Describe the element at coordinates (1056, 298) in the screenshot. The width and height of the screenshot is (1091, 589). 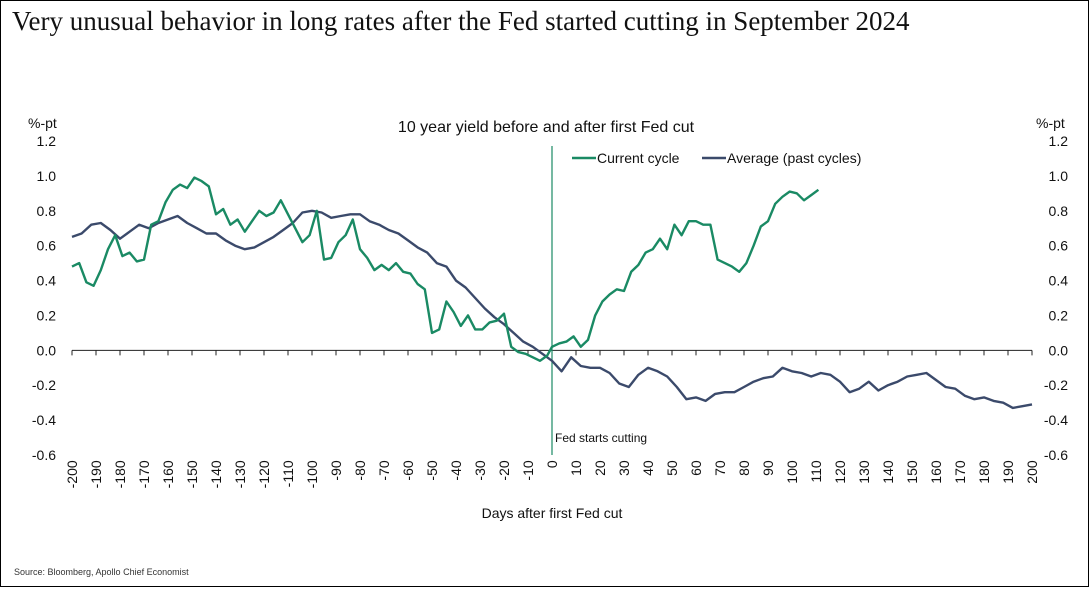
I see `y-ticks-right: -0.6 -0.4 -0.2 0.0 0.2 0.4 0.6 0.8 1.0 1.2` at that location.